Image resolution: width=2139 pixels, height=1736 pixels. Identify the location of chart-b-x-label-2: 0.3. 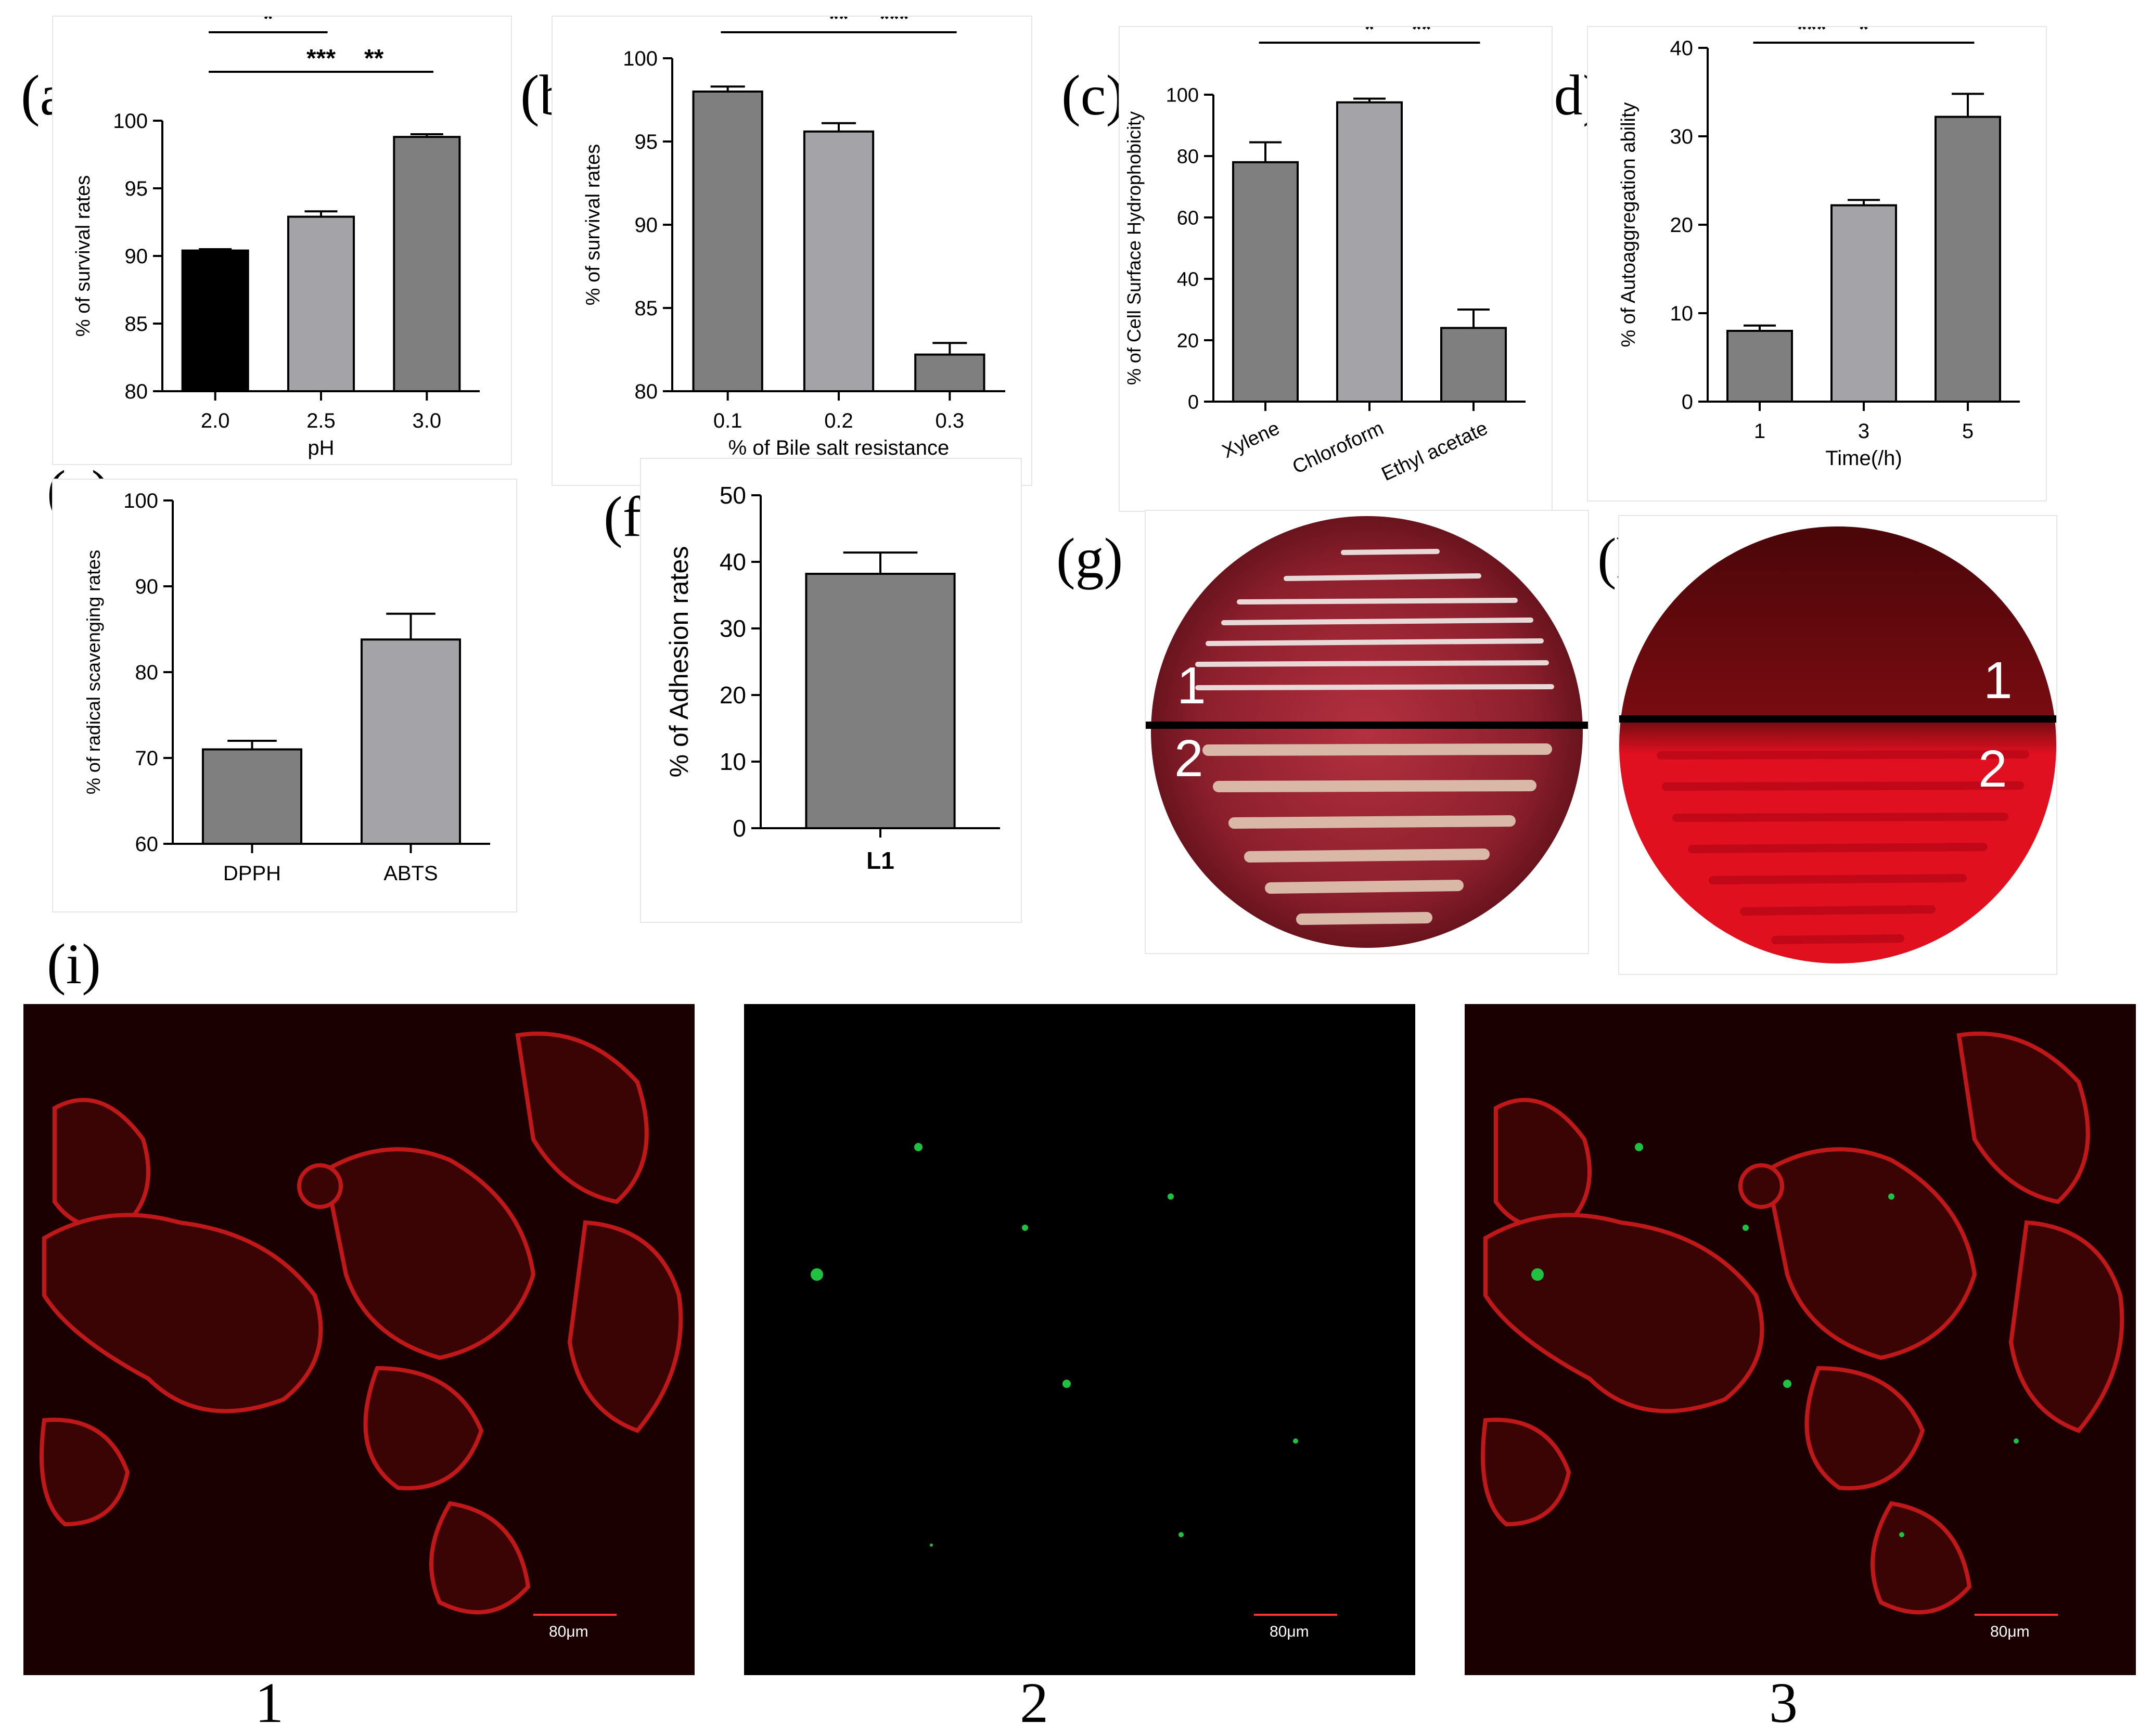
(950, 420).